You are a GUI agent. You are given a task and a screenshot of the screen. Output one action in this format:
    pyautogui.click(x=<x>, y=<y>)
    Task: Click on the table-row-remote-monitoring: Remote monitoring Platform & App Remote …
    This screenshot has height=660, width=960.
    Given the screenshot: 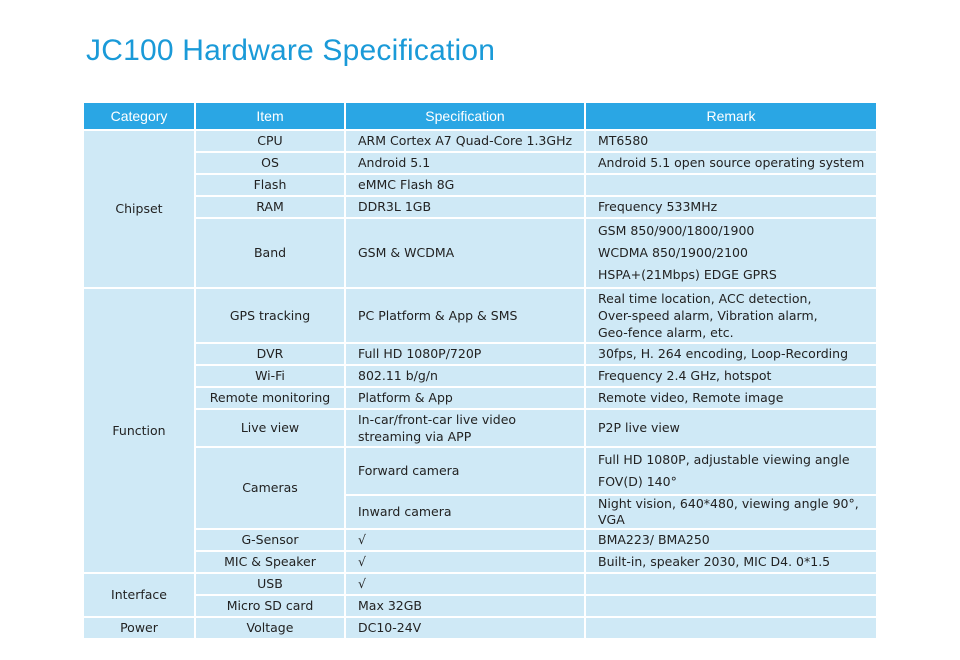 What is the action you would take?
    pyautogui.click(x=480, y=398)
    